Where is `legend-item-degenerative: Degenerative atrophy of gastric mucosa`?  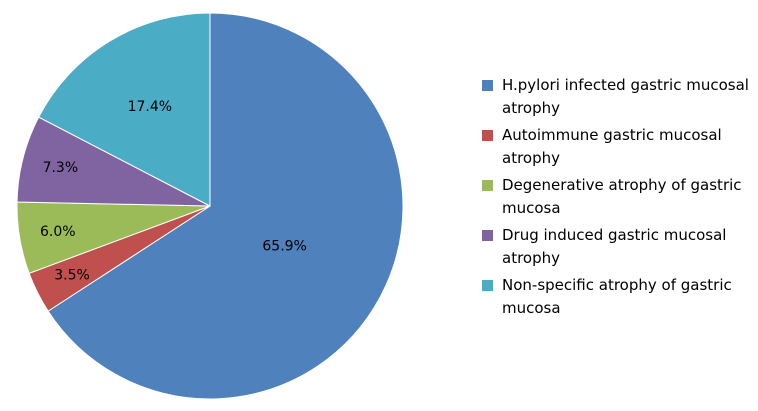
legend-item-degenerative: Degenerative atrophy of gastric mucosa is located at coordinates (617, 197).